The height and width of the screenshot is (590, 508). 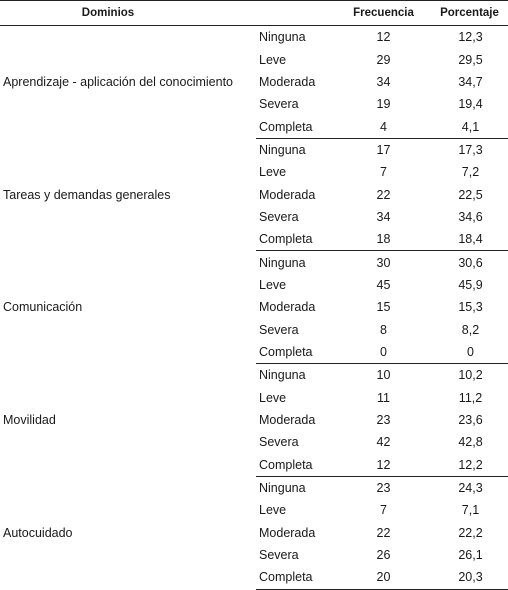 I want to click on table-row: Moderada 15 15,3, so click(x=254, y=307).